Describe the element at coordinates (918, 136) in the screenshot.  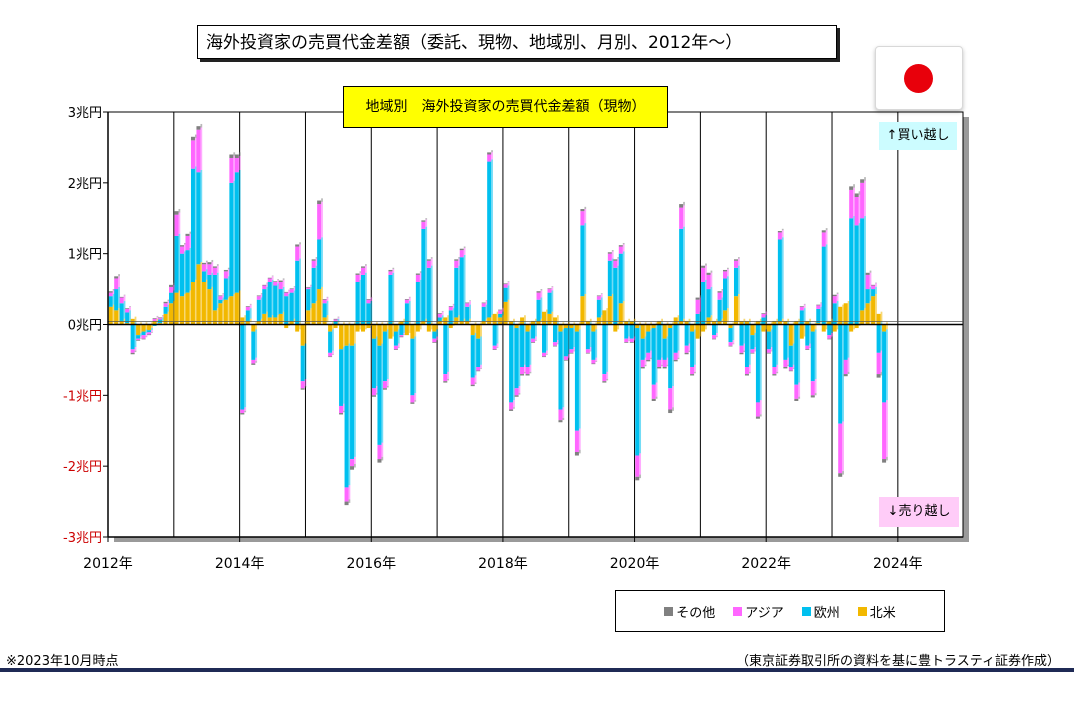
I see `buy-annotation: ↑買い越し` at that location.